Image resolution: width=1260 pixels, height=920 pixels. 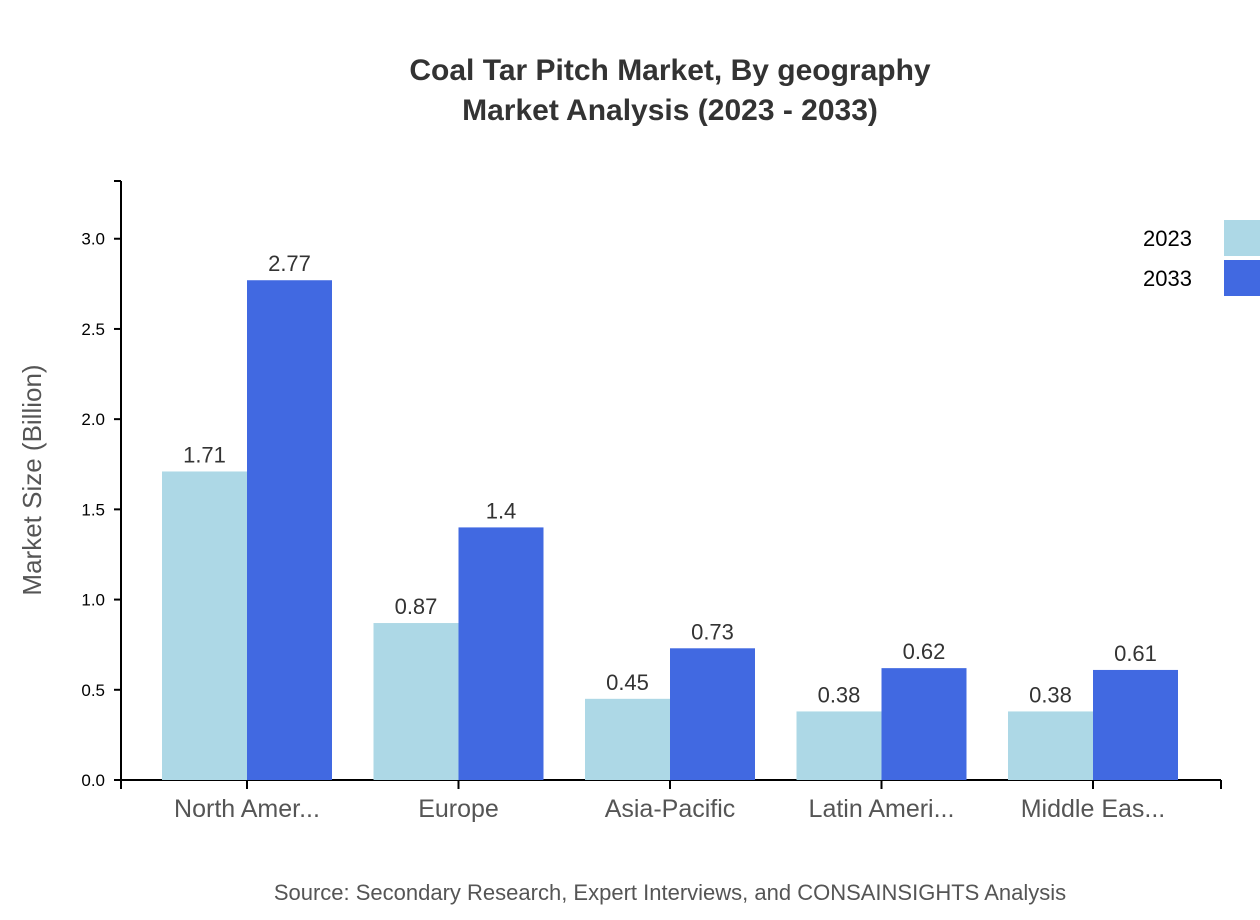 I want to click on data-label: 0.87, so click(x=416, y=606).